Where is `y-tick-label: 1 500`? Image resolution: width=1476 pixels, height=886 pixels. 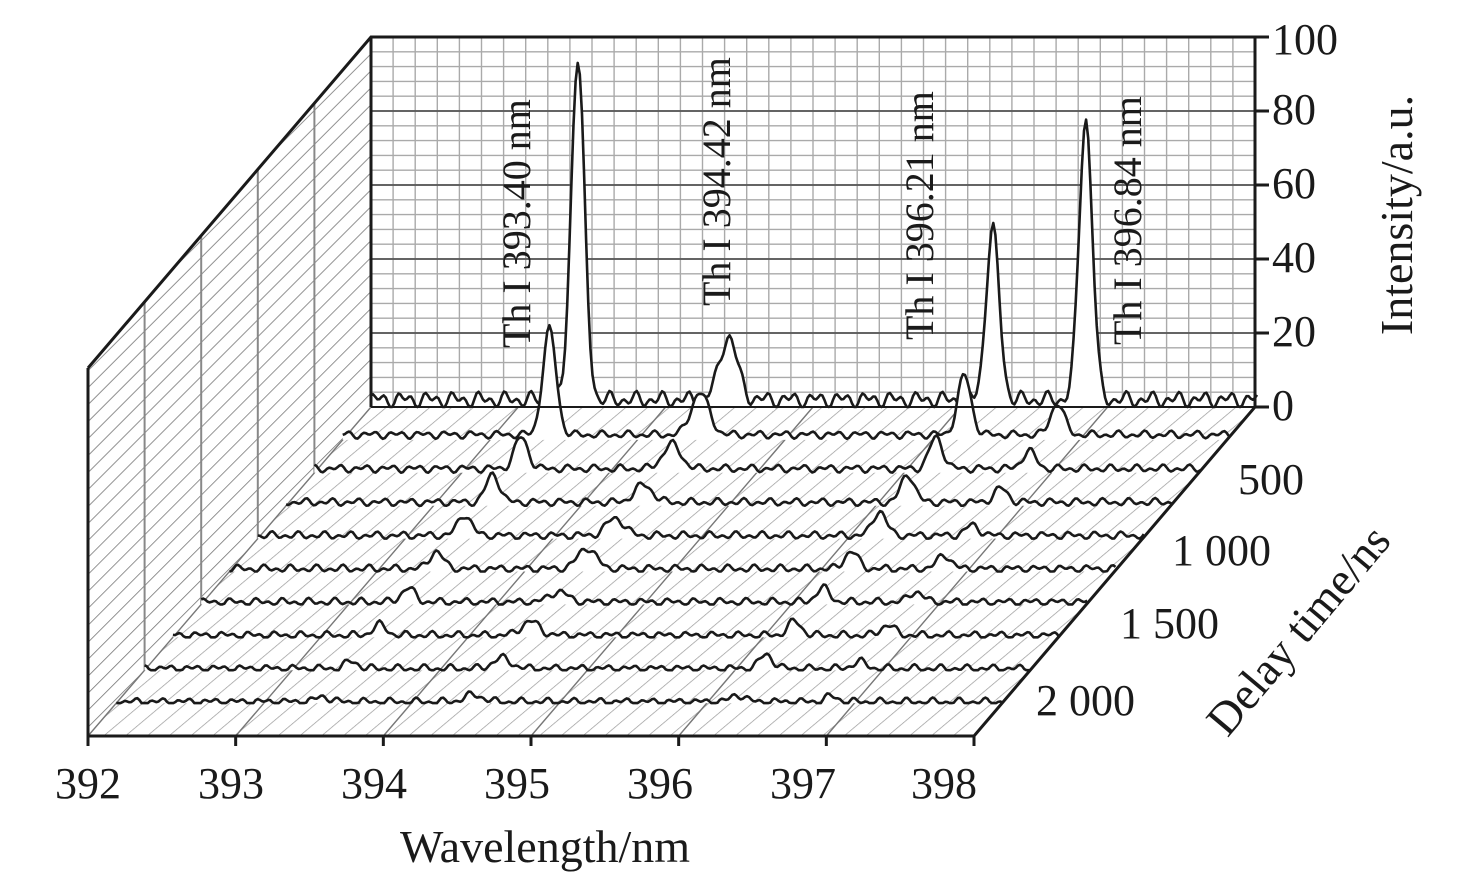
y-tick-label: 1 500 is located at coordinates (1169, 623).